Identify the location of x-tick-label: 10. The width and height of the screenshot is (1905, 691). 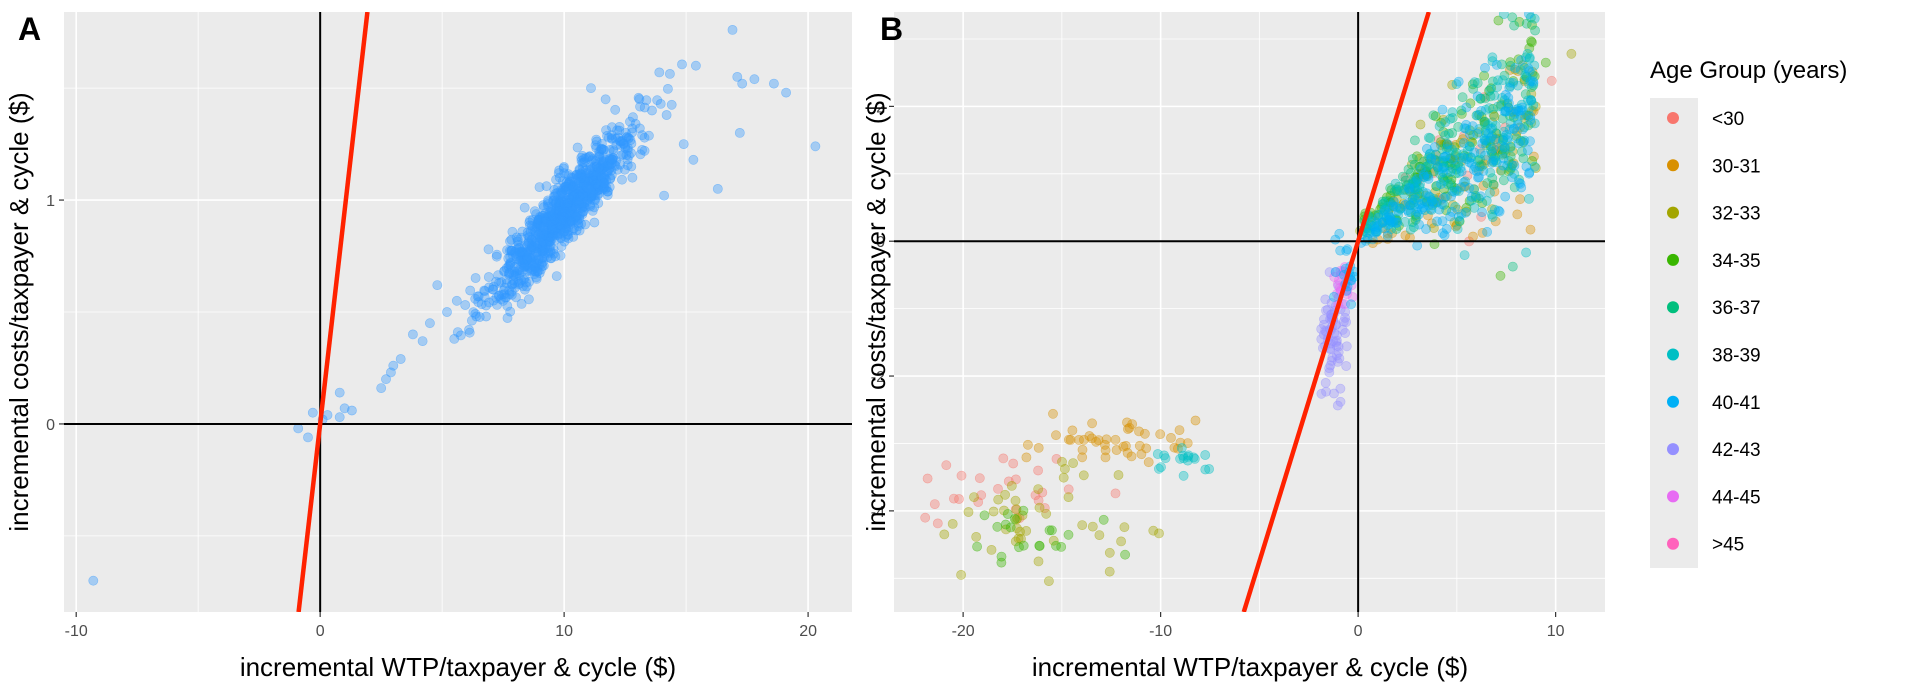
(1556, 631).